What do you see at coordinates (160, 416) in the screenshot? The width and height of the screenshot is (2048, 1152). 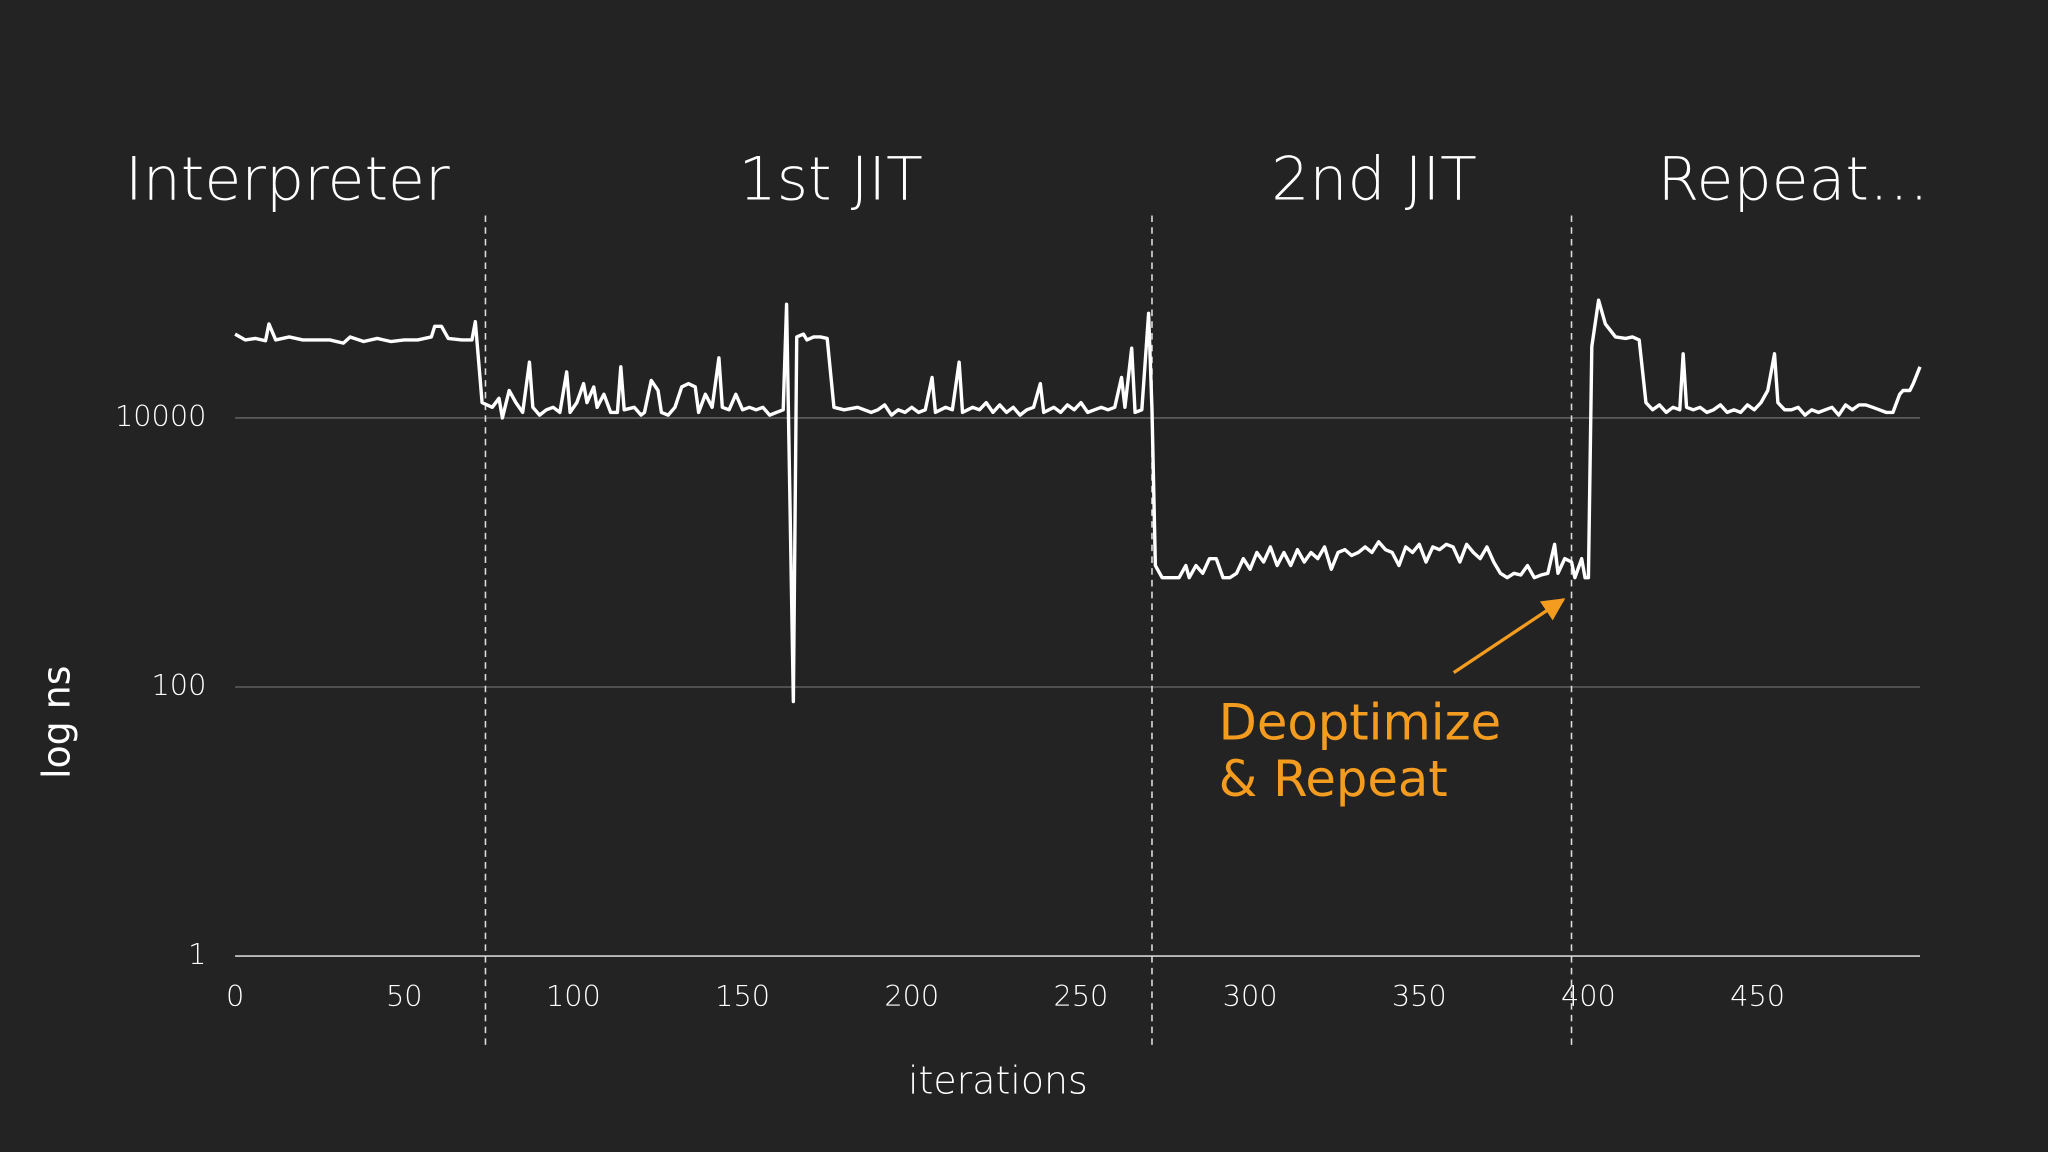 I see `y-tick-label: 10000` at bounding box center [160, 416].